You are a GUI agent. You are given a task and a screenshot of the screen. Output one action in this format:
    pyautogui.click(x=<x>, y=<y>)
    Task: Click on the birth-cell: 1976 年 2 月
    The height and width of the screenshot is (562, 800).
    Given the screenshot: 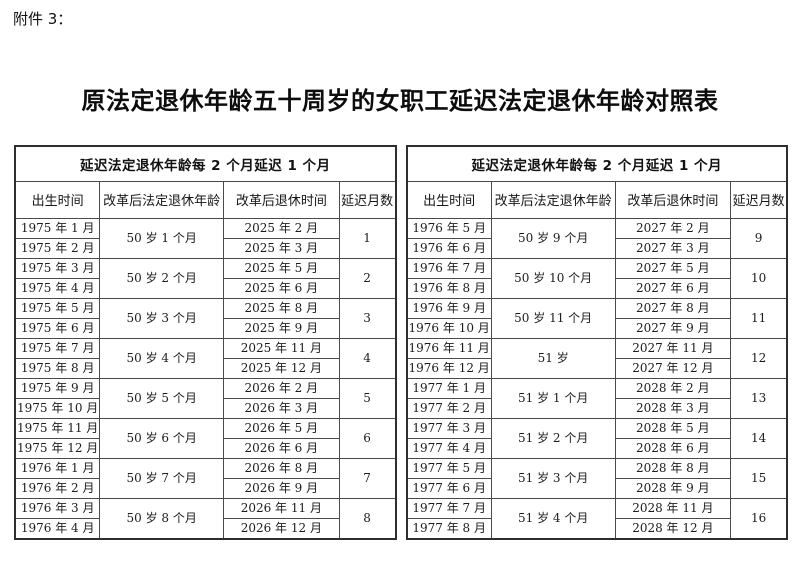 What is the action you would take?
    pyautogui.click(x=57, y=488)
    